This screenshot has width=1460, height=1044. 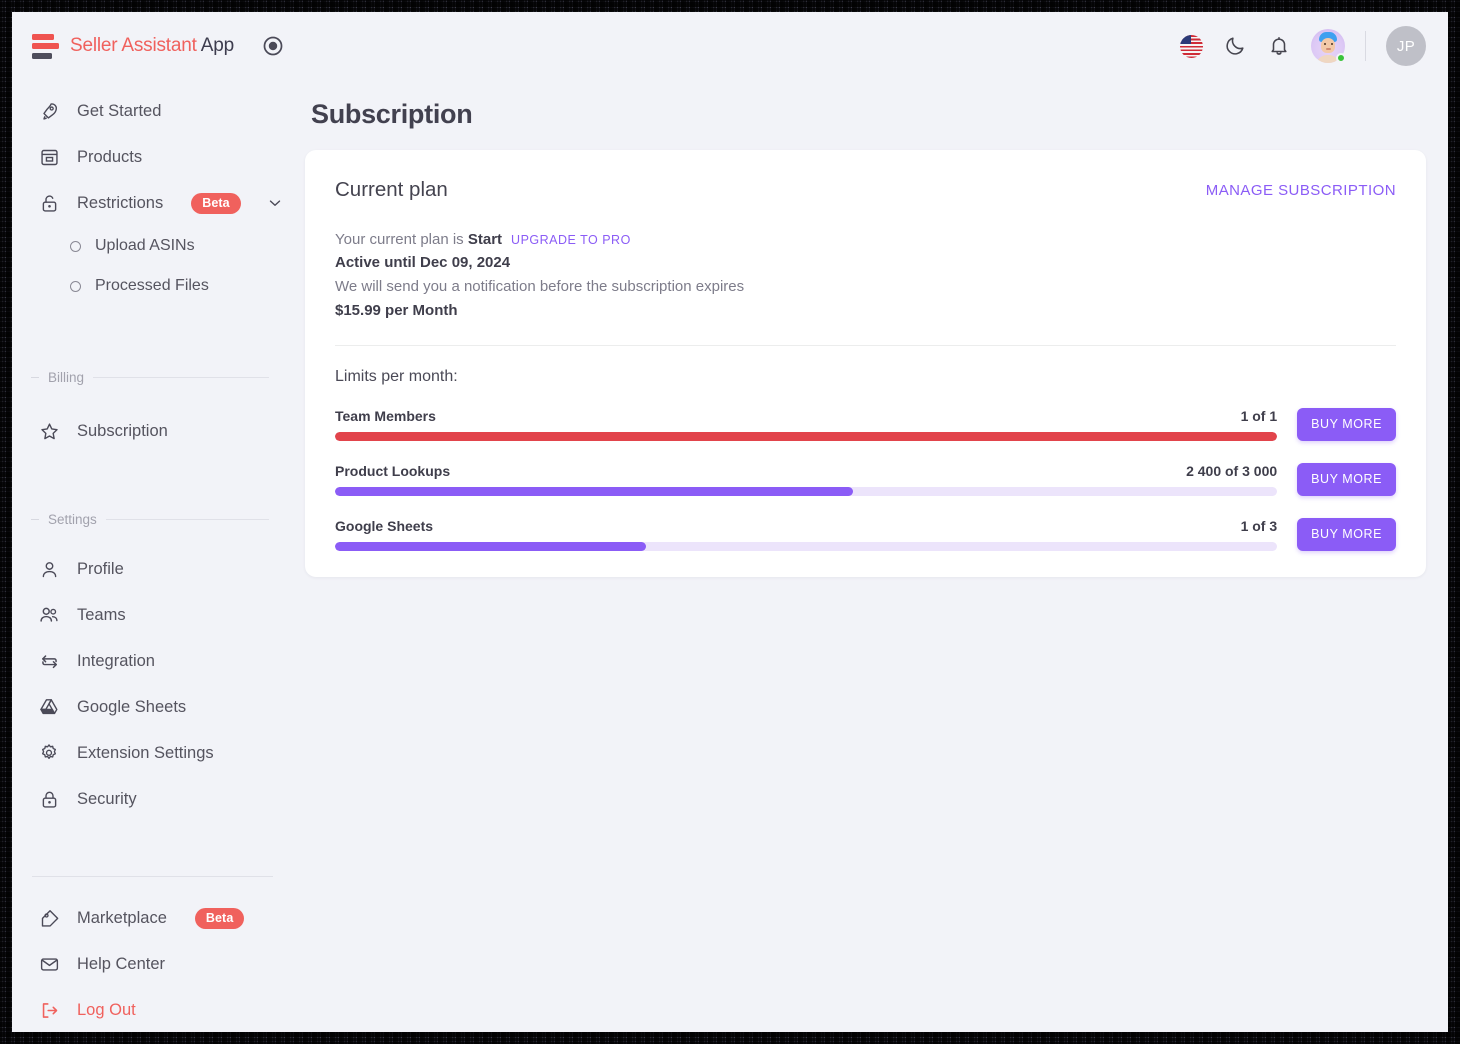 I want to click on sidebar-item-extension-settings: Extension Settings, so click(x=152, y=753).